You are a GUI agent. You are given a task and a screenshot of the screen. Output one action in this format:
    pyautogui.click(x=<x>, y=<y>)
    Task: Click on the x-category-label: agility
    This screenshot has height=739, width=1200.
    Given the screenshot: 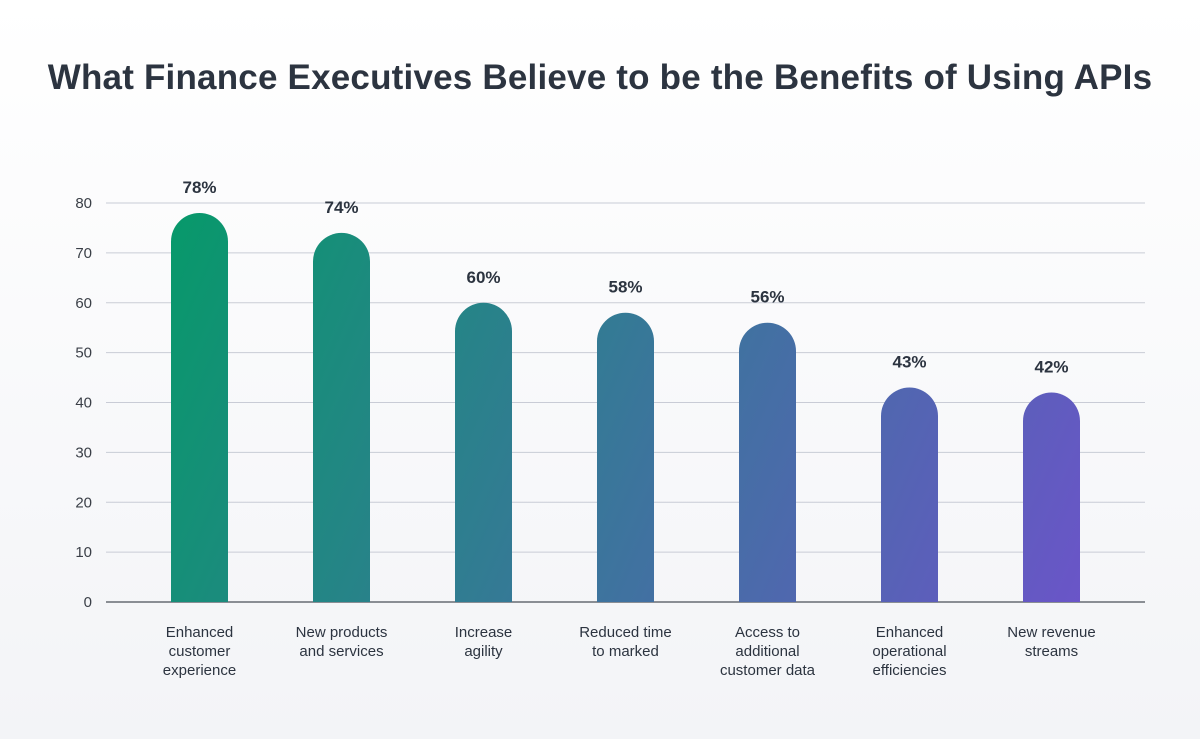 What is the action you would take?
    pyautogui.click(x=483, y=651)
    